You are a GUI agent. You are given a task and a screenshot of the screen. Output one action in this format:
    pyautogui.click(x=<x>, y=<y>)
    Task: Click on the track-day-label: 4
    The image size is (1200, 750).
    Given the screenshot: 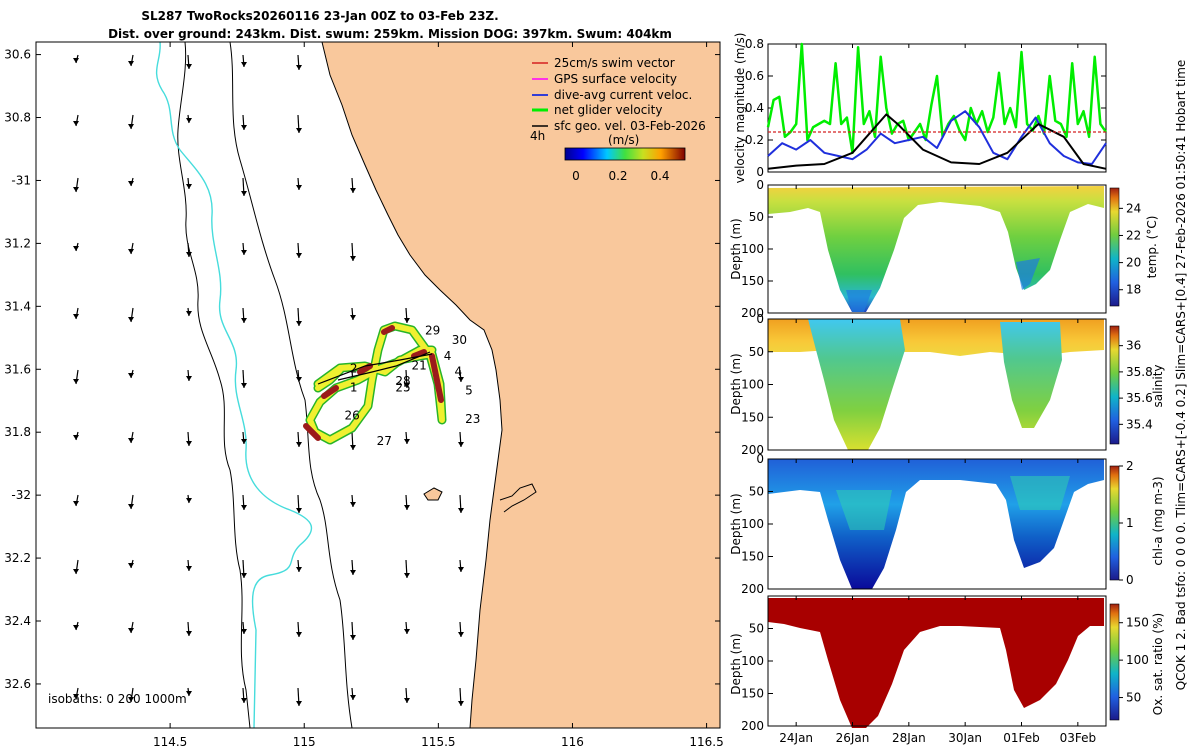 What is the action you would take?
    pyautogui.click(x=448, y=356)
    